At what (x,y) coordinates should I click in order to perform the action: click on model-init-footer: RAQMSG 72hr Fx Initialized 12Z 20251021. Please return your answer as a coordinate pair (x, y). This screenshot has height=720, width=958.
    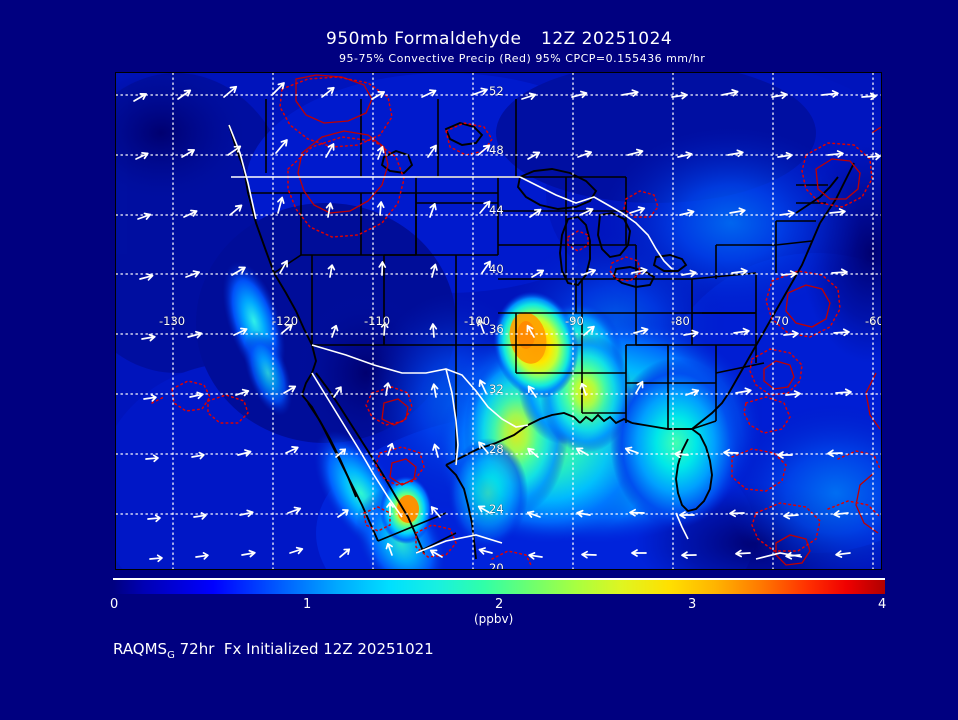
    Looking at the image, I should click on (273, 650).